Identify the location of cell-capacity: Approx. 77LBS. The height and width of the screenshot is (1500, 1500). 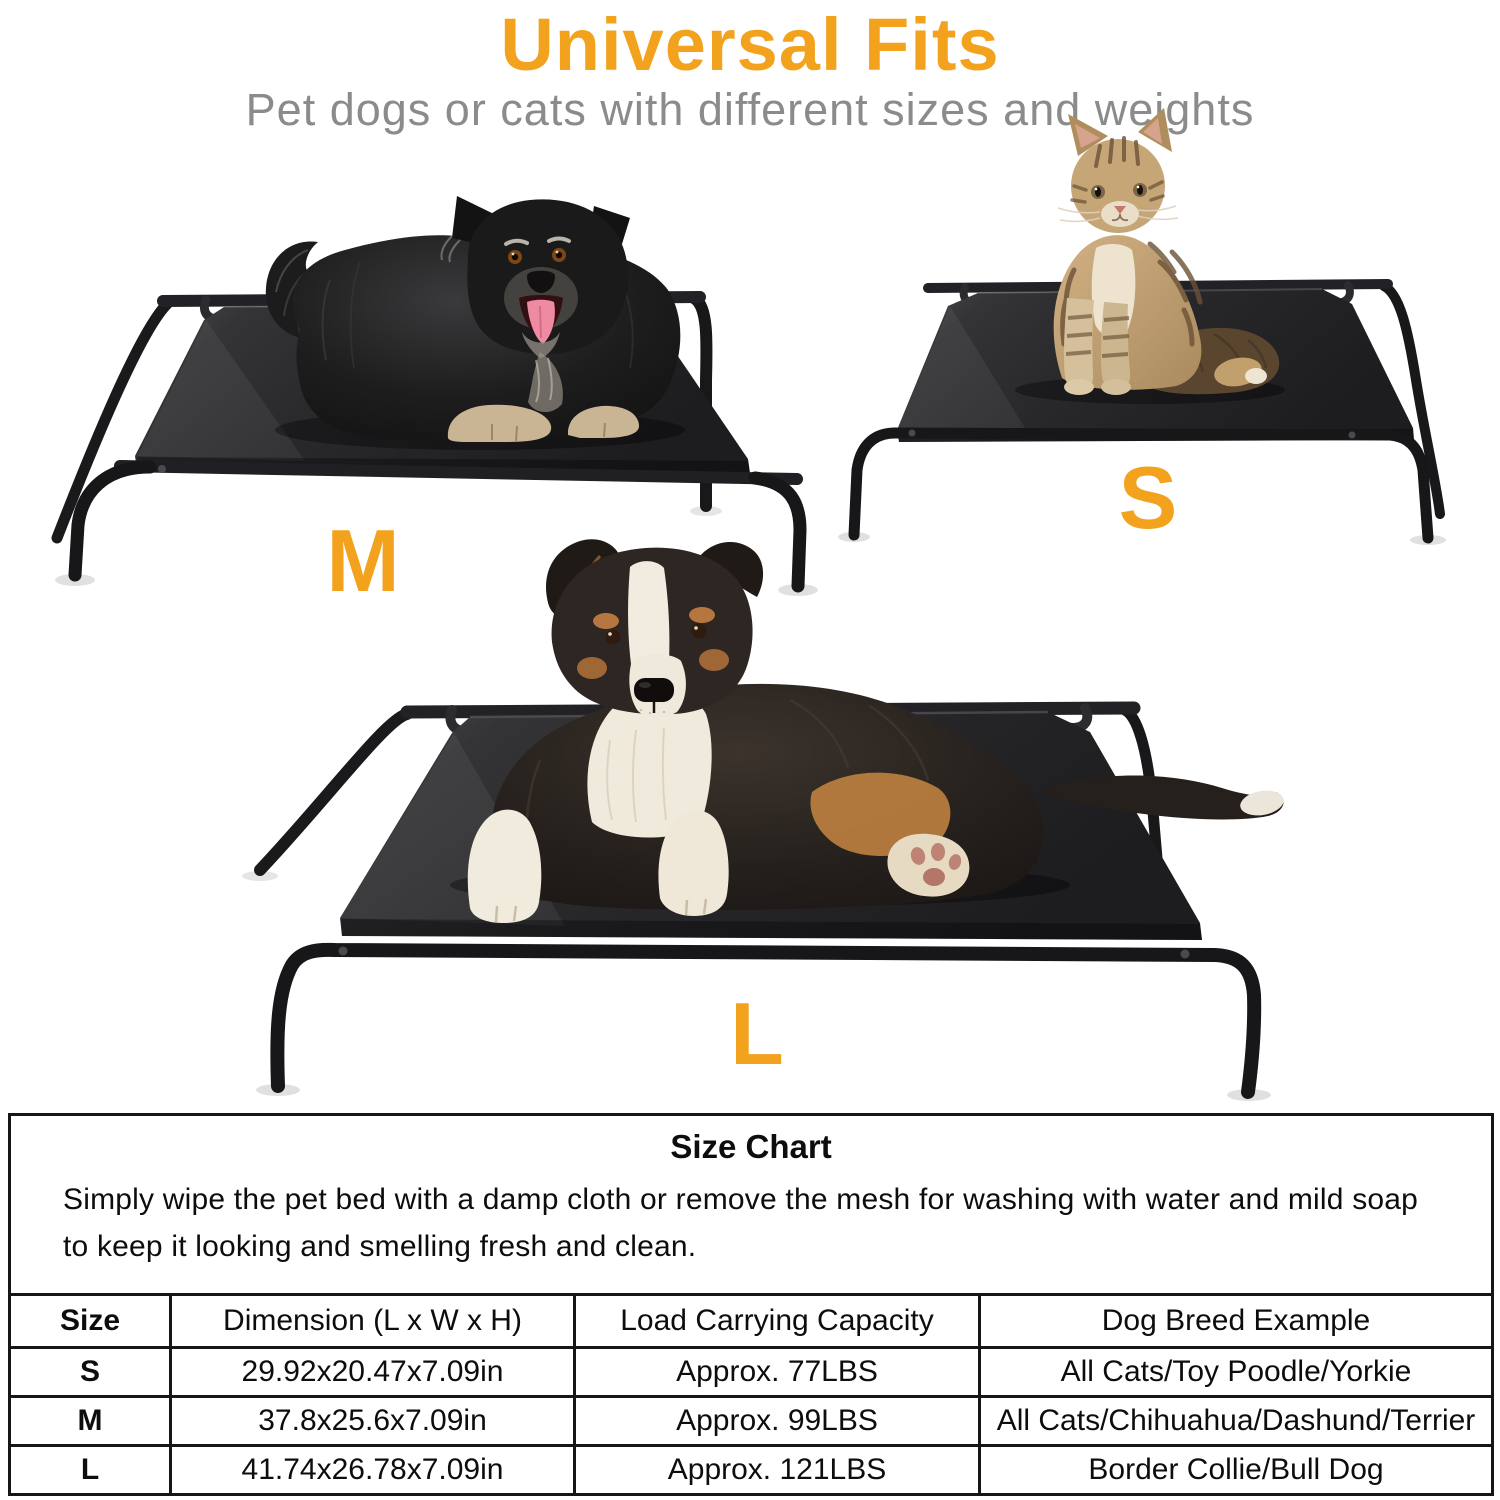
(777, 1372).